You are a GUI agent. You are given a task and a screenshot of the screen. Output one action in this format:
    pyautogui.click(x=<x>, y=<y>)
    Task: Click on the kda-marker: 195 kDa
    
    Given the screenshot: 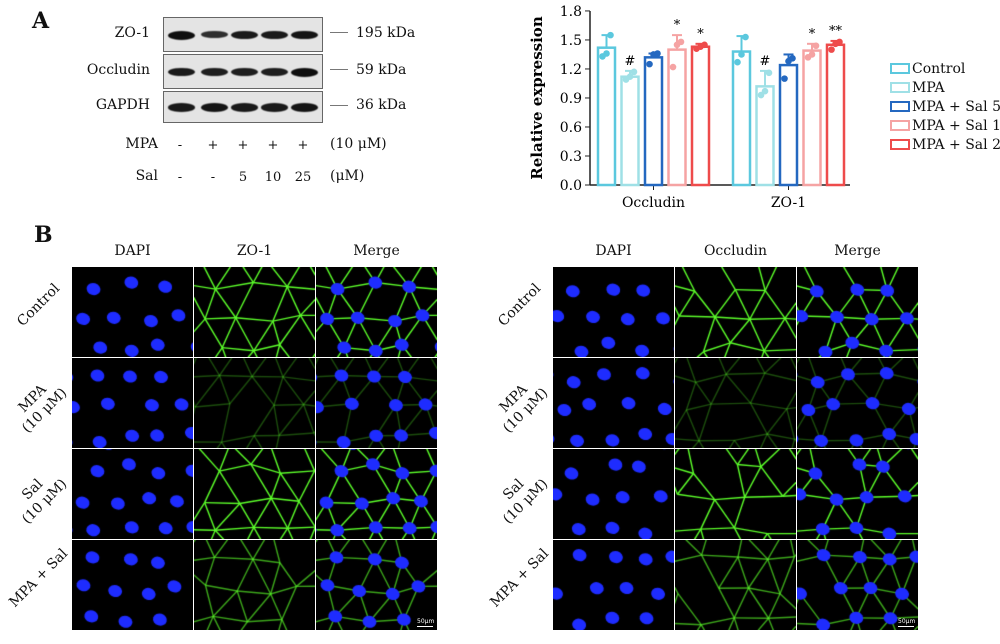 What is the action you would take?
    pyautogui.click(x=372, y=33)
    